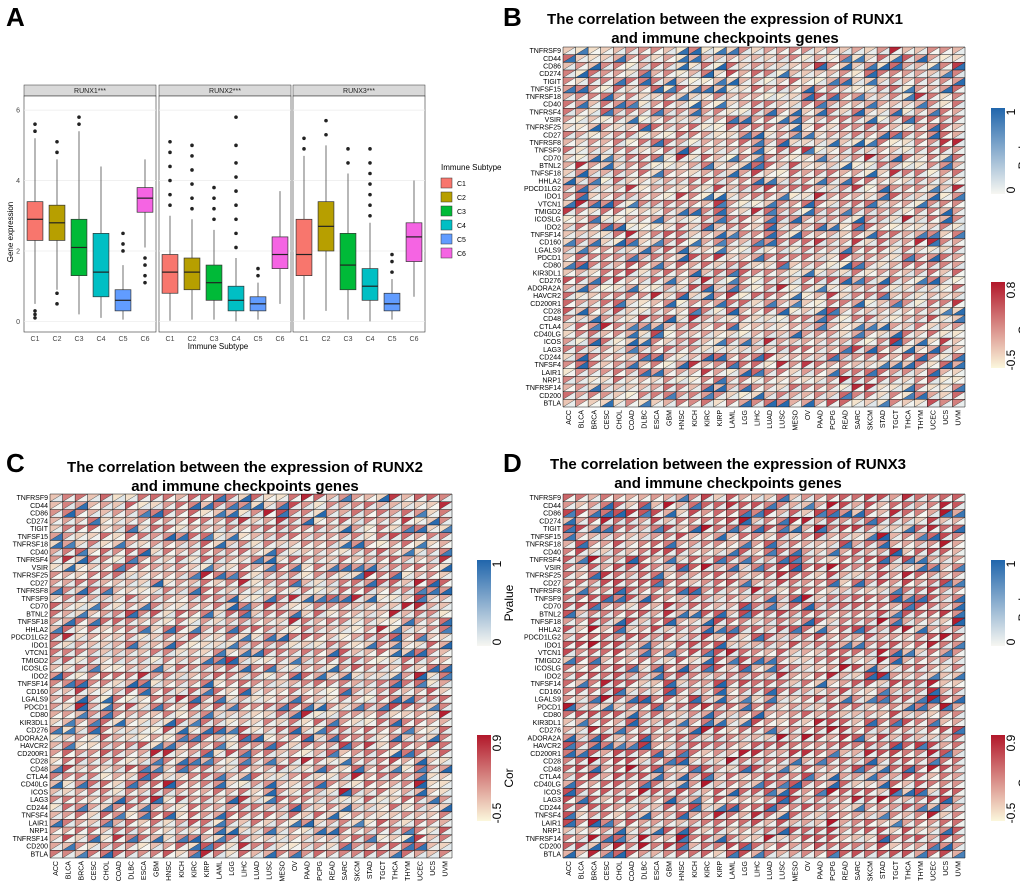  What do you see at coordinates (79, 339) in the screenshot?
I see `x-tick-label: C3` at bounding box center [79, 339].